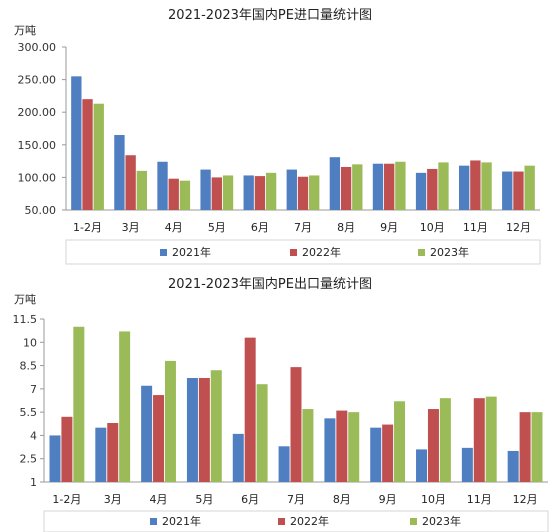 The image size is (553, 532). I want to click on y-tick-label: 5.5, so click(29, 412).